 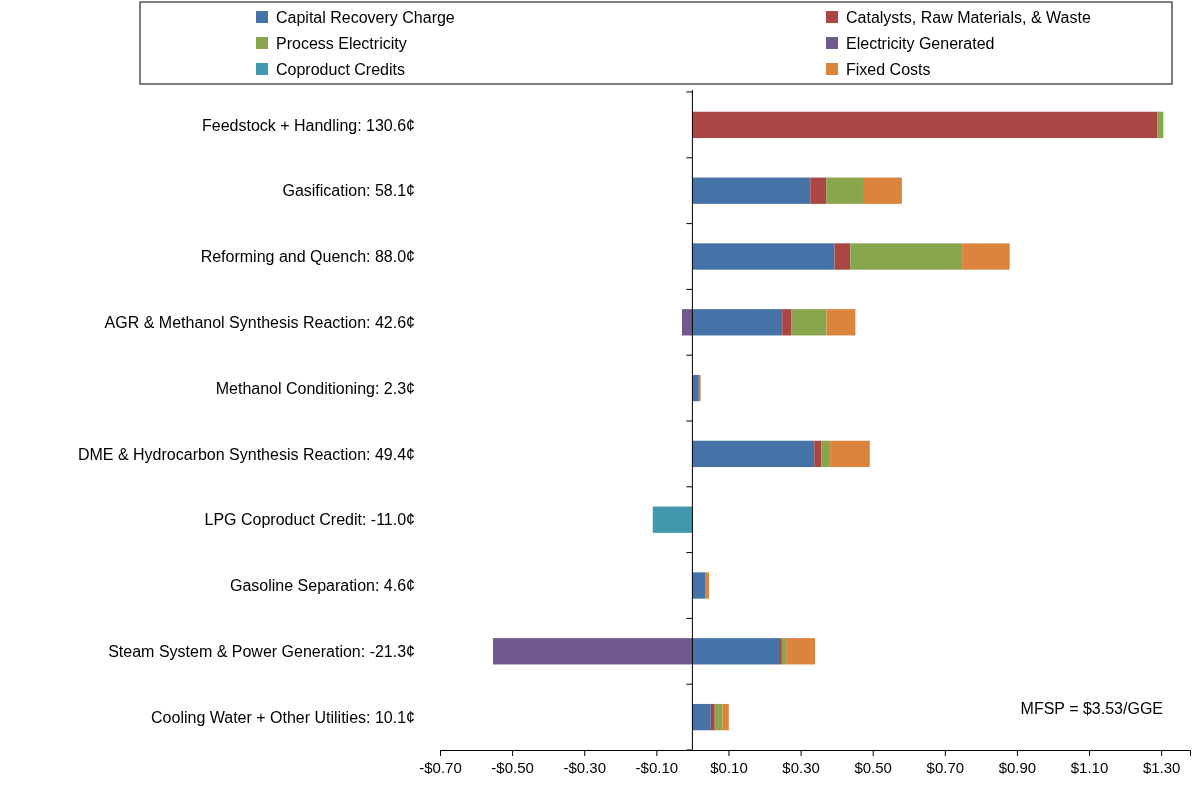 What do you see at coordinates (259, 322) in the screenshot?
I see `y-tick-label: AGR & Methanol Synthesis Reaction: 42.6¢` at bounding box center [259, 322].